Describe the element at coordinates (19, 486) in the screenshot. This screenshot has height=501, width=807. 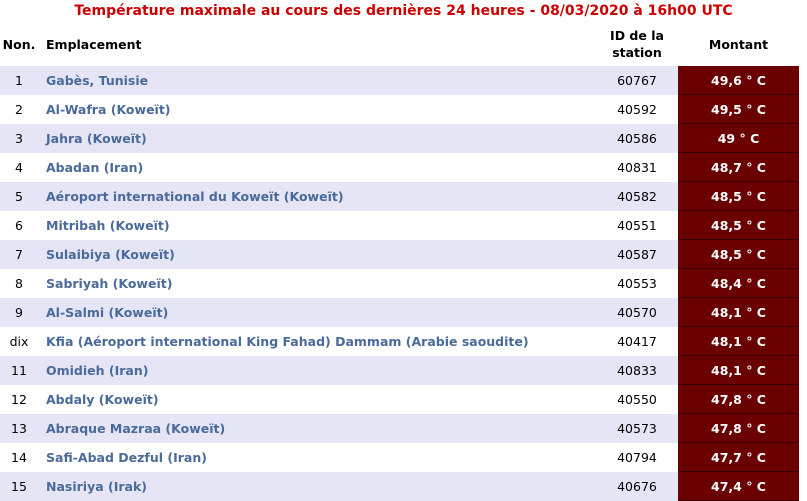
I see `row-number: 15` at that location.